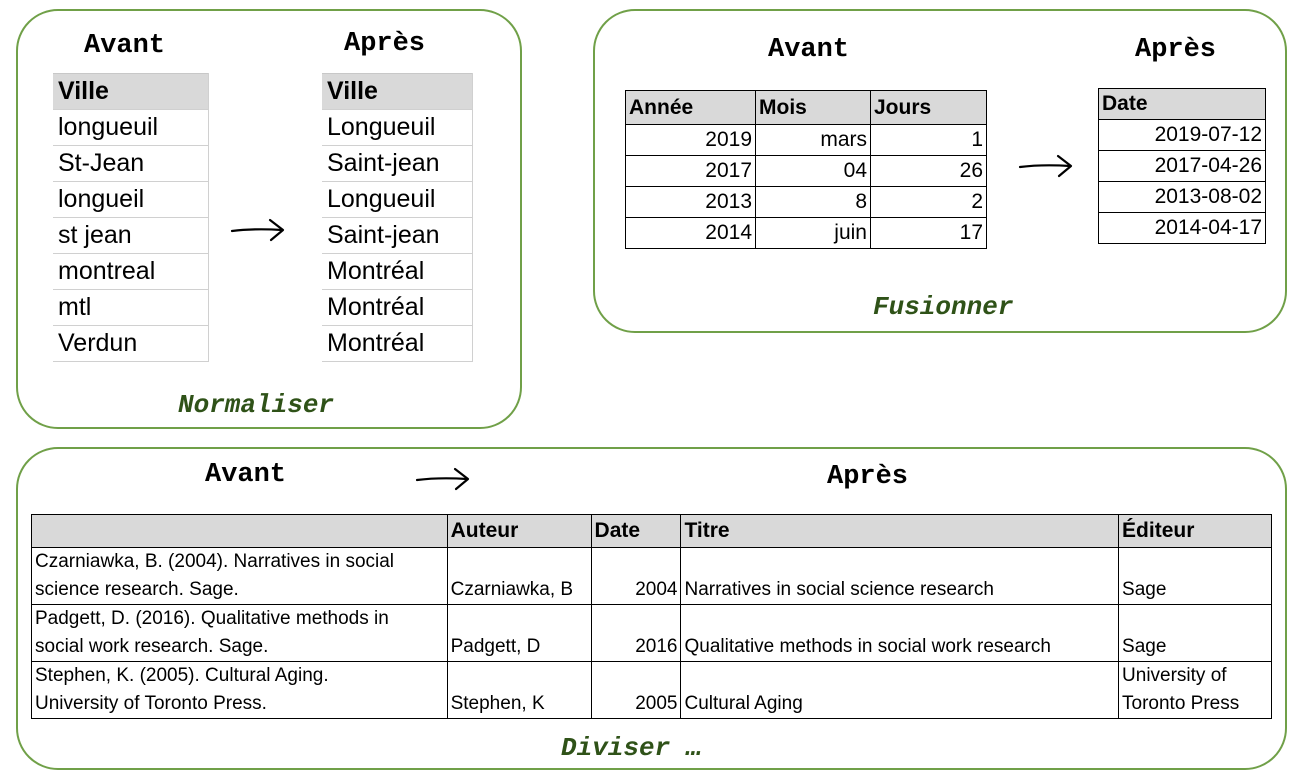 The height and width of the screenshot is (784, 1307). I want to click on city-cell: longueuil, so click(131, 127).